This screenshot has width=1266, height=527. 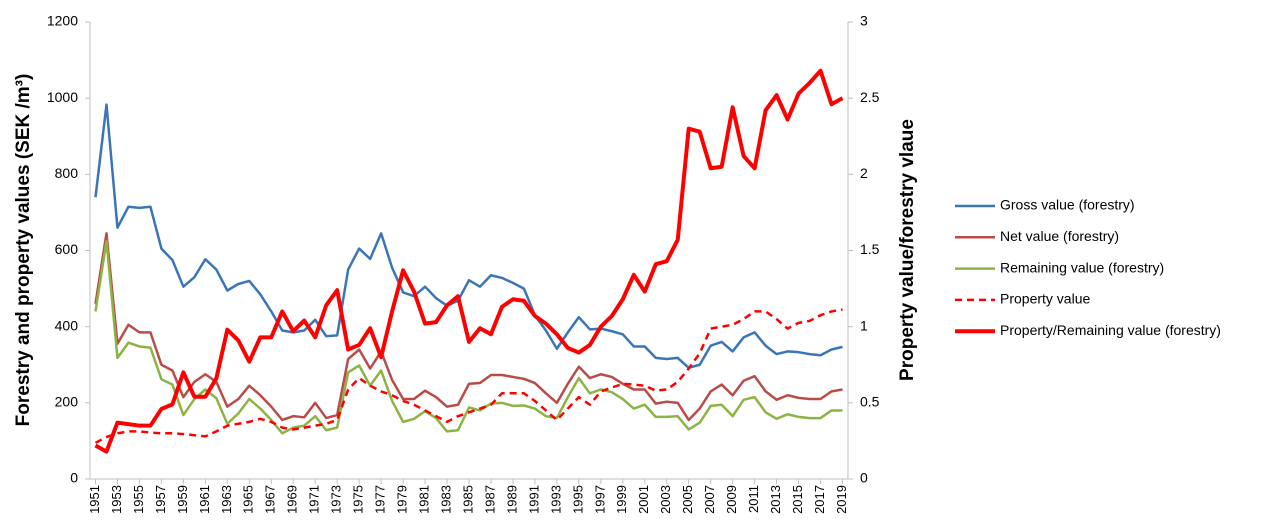 What do you see at coordinates (67, 402) in the screenshot?
I see `y-tick-label: 200` at bounding box center [67, 402].